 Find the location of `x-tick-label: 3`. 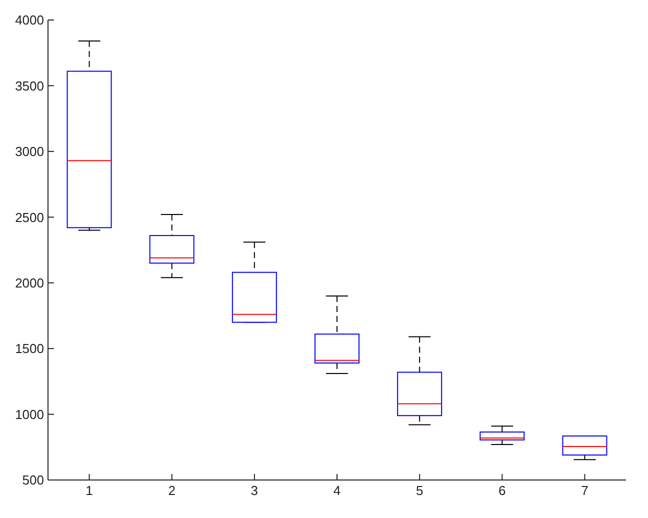

x-tick-label: 3 is located at coordinates (254, 490).